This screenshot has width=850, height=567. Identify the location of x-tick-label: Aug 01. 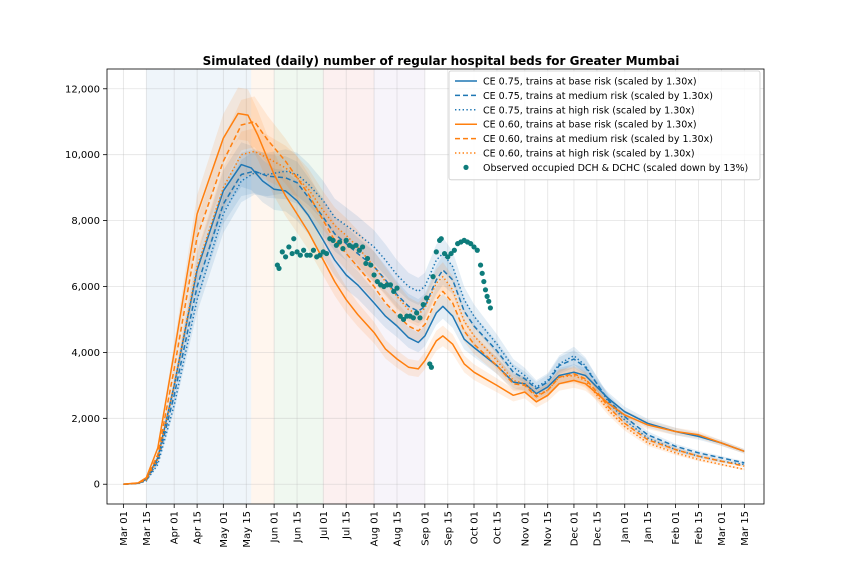
(375, 528).